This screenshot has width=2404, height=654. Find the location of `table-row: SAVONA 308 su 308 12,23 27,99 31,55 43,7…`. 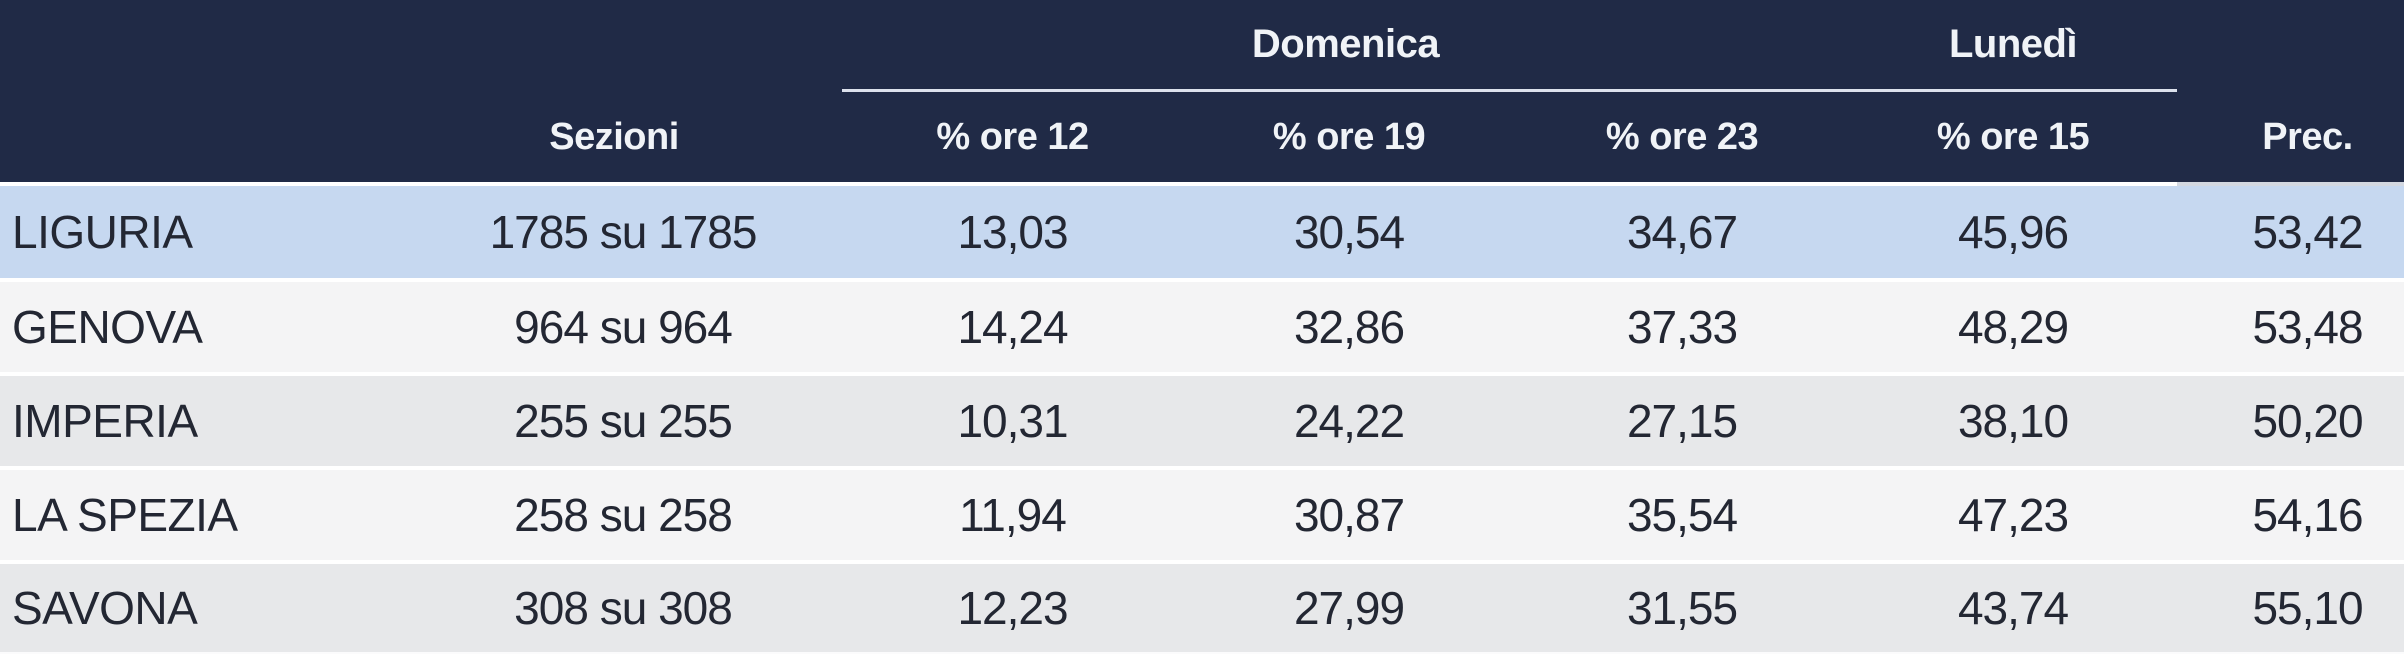

table-row: SAVONA 308 su 308 12,23 27,99 31,55 43,7… is located at coordinates (1202, 607).